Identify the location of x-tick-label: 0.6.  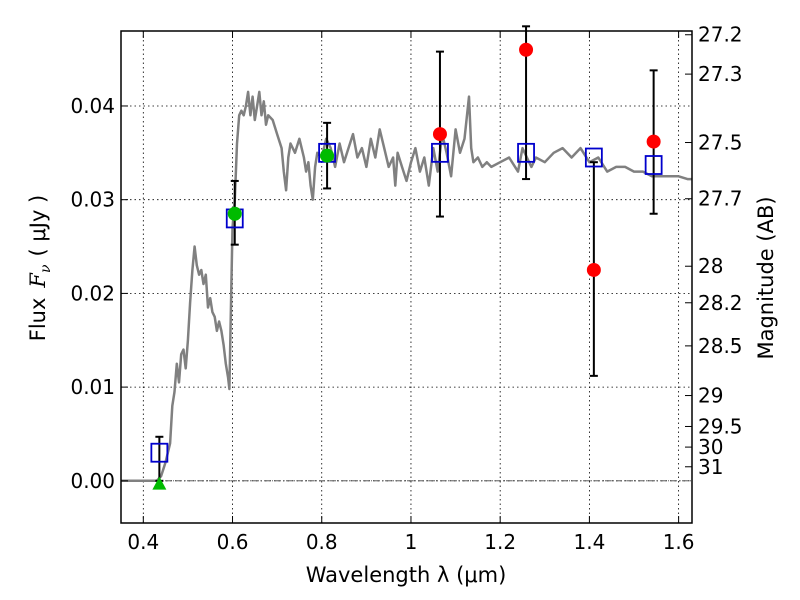
(233, 542).